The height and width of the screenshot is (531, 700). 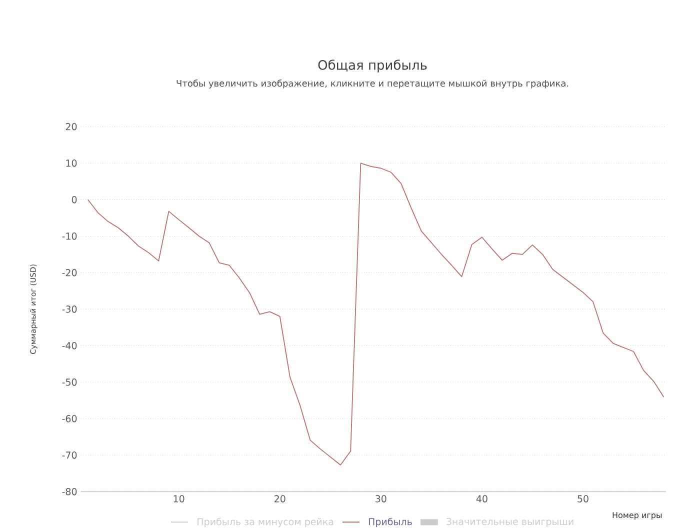 I want to click on x-tick-label: 40, so click(x=482, y=499).